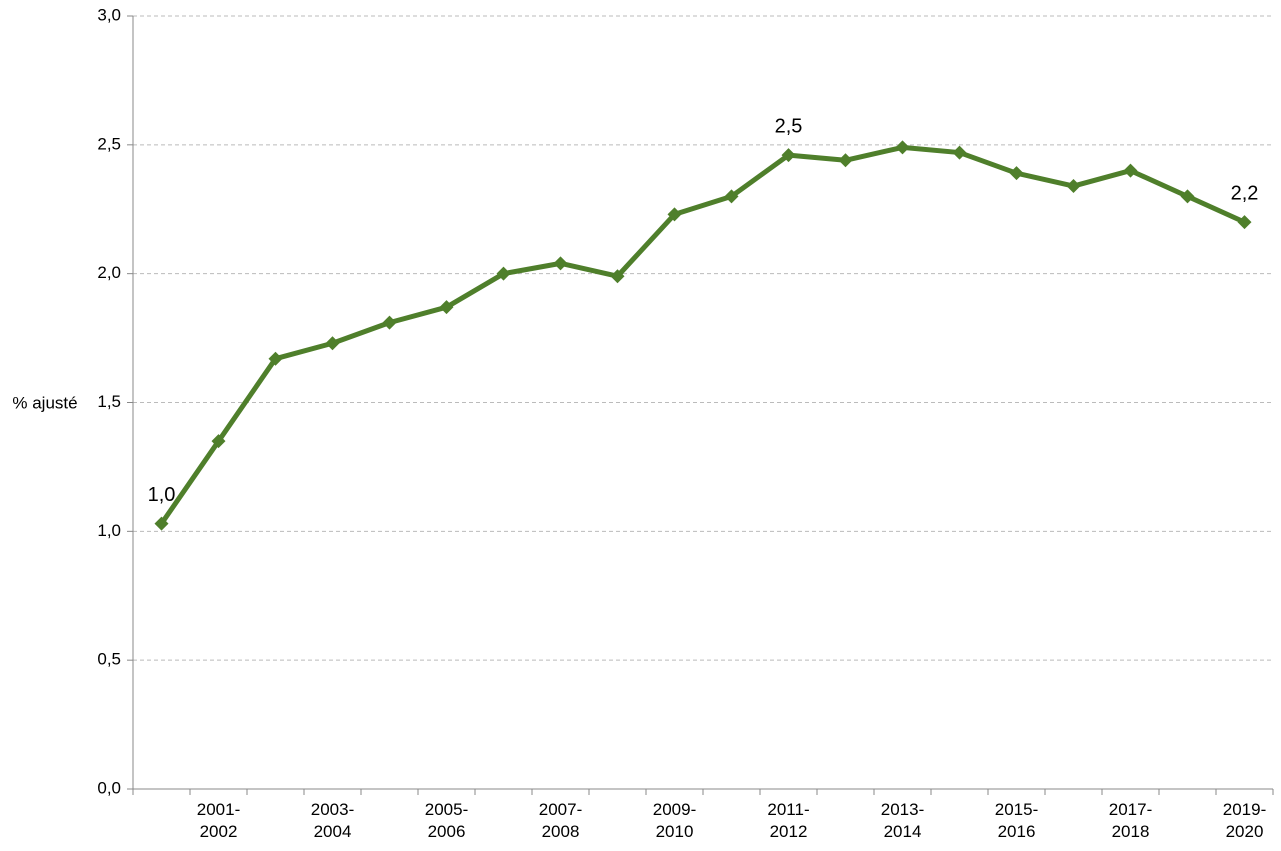  What do you see at coordinates (109, 272) in the screenshot?
I see `y-tick-label: 2,0` at bounding box center [109, 272].